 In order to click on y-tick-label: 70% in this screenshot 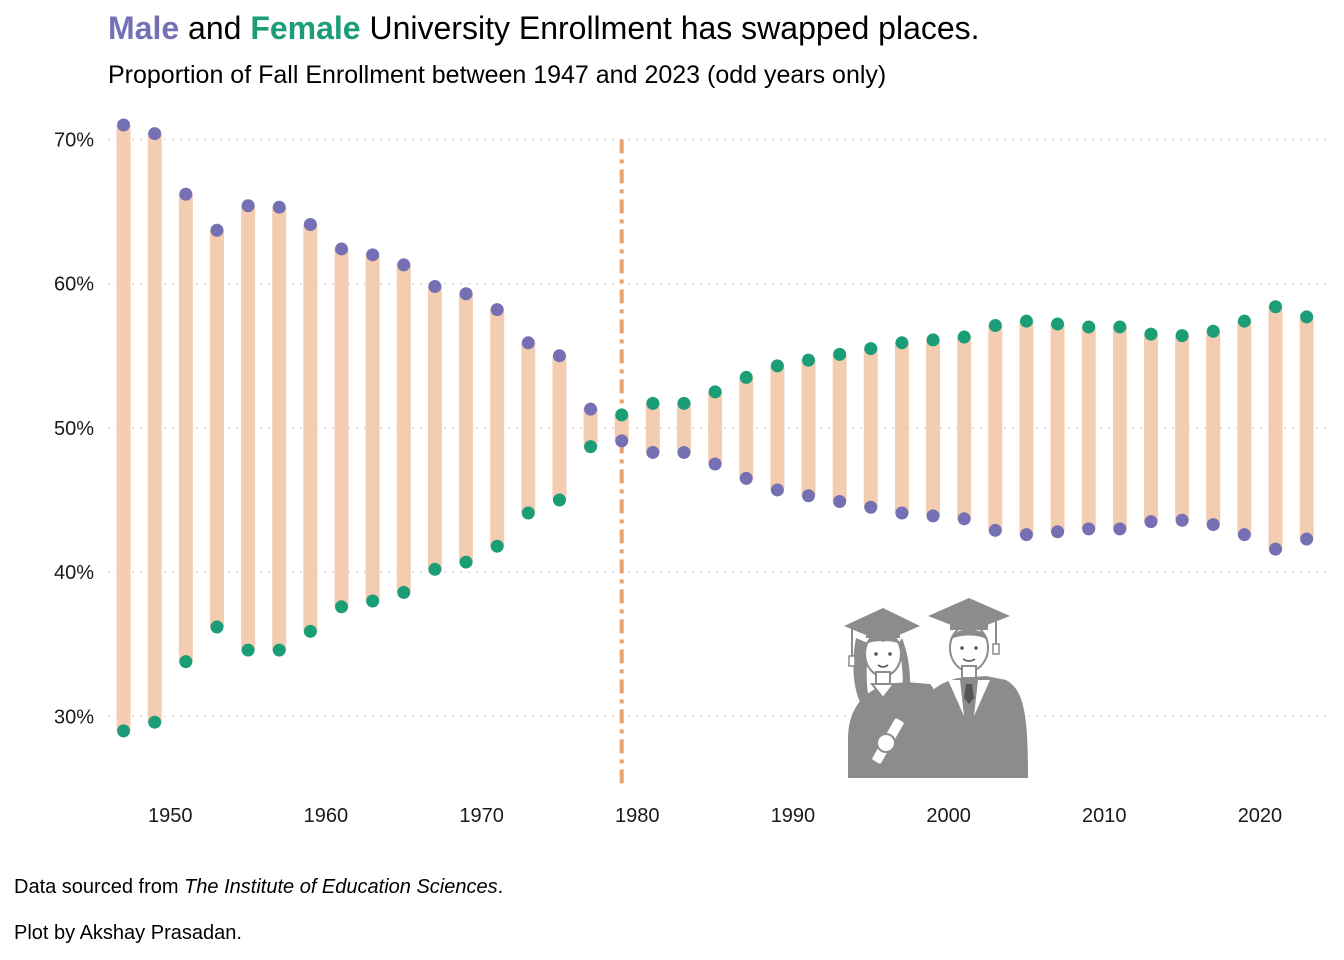, I will do `click(74, 140)`.